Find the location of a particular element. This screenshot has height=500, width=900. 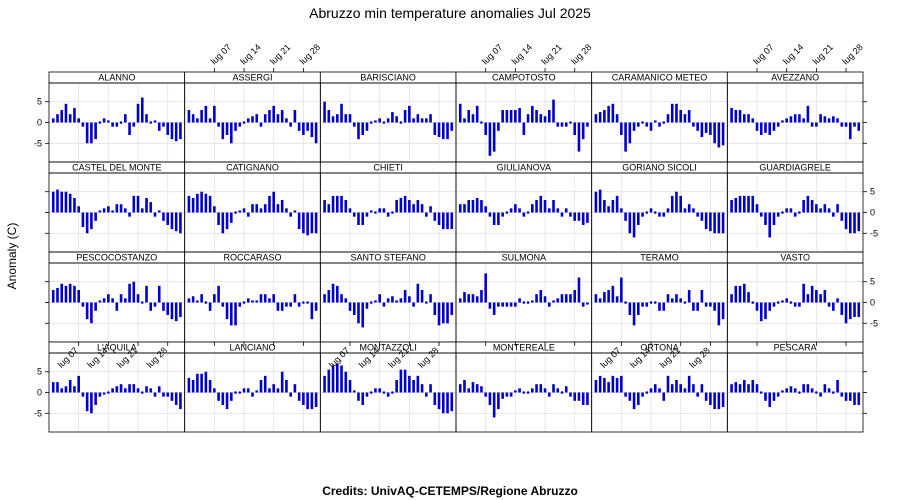

panel-strip-label: PESCARA is located at coordinates (795, 348).